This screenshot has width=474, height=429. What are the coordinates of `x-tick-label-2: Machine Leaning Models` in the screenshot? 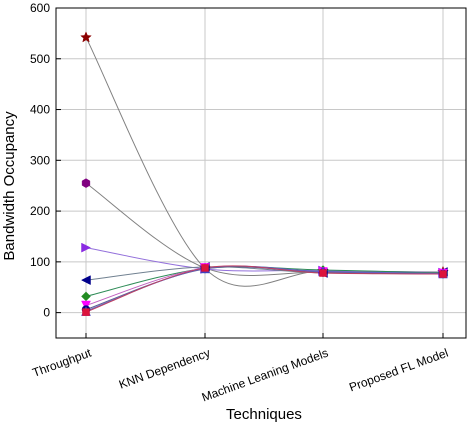 It's located at (265, 375).